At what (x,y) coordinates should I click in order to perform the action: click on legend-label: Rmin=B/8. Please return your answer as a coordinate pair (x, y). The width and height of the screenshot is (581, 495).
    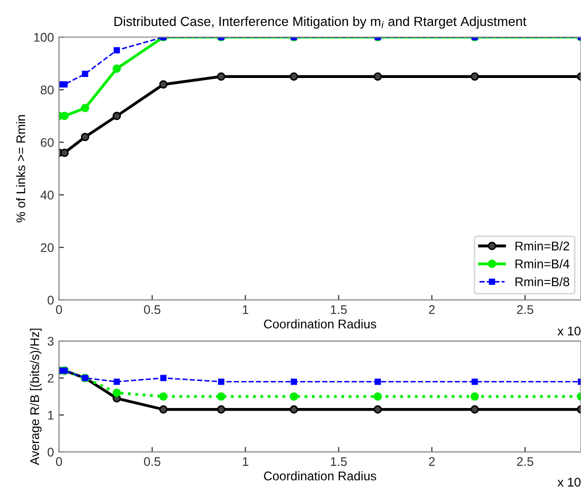
    Looking at the image, I should click on (543, 281).